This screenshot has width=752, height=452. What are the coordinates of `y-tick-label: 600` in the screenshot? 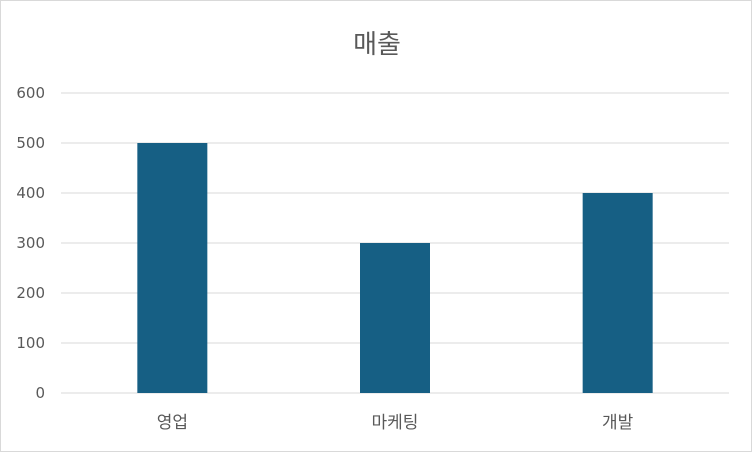 It's located at (30, 93).